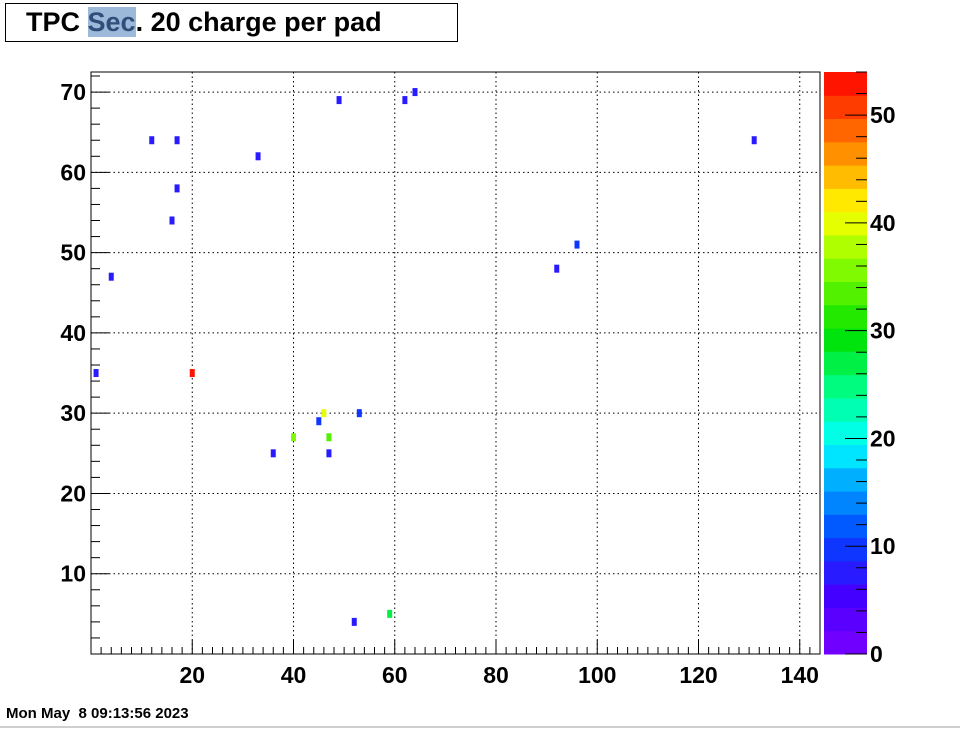 The height and width of the screenshot is (730, 960). I want to click on chart-title-highlight: Sec, so click(111, 22).